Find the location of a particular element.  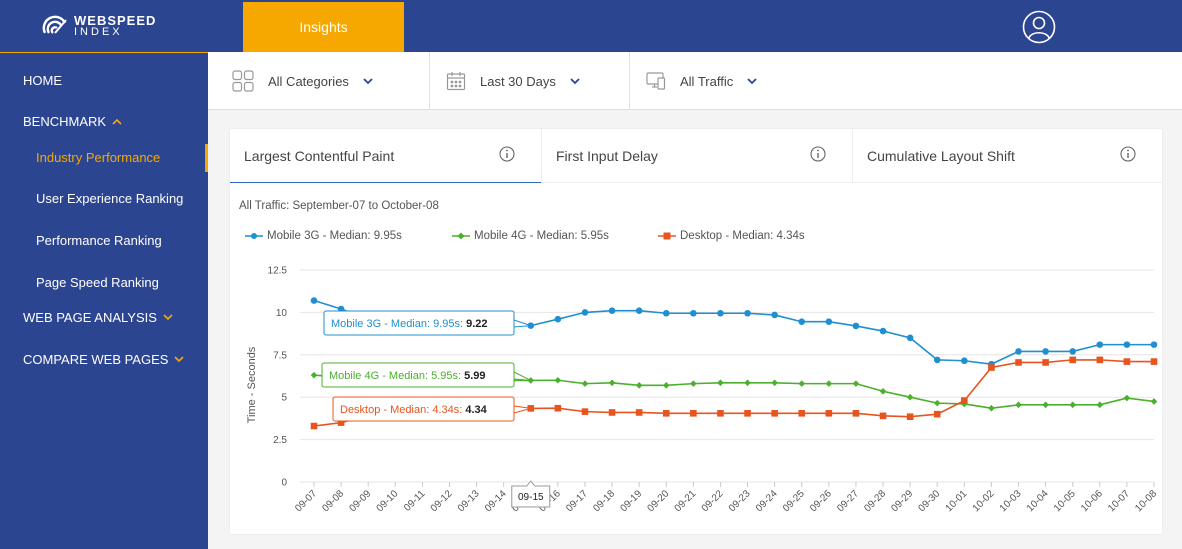

sidebar-item-page-speed-ranking: Page Speed Ranking is located at coordinates (97, 282).